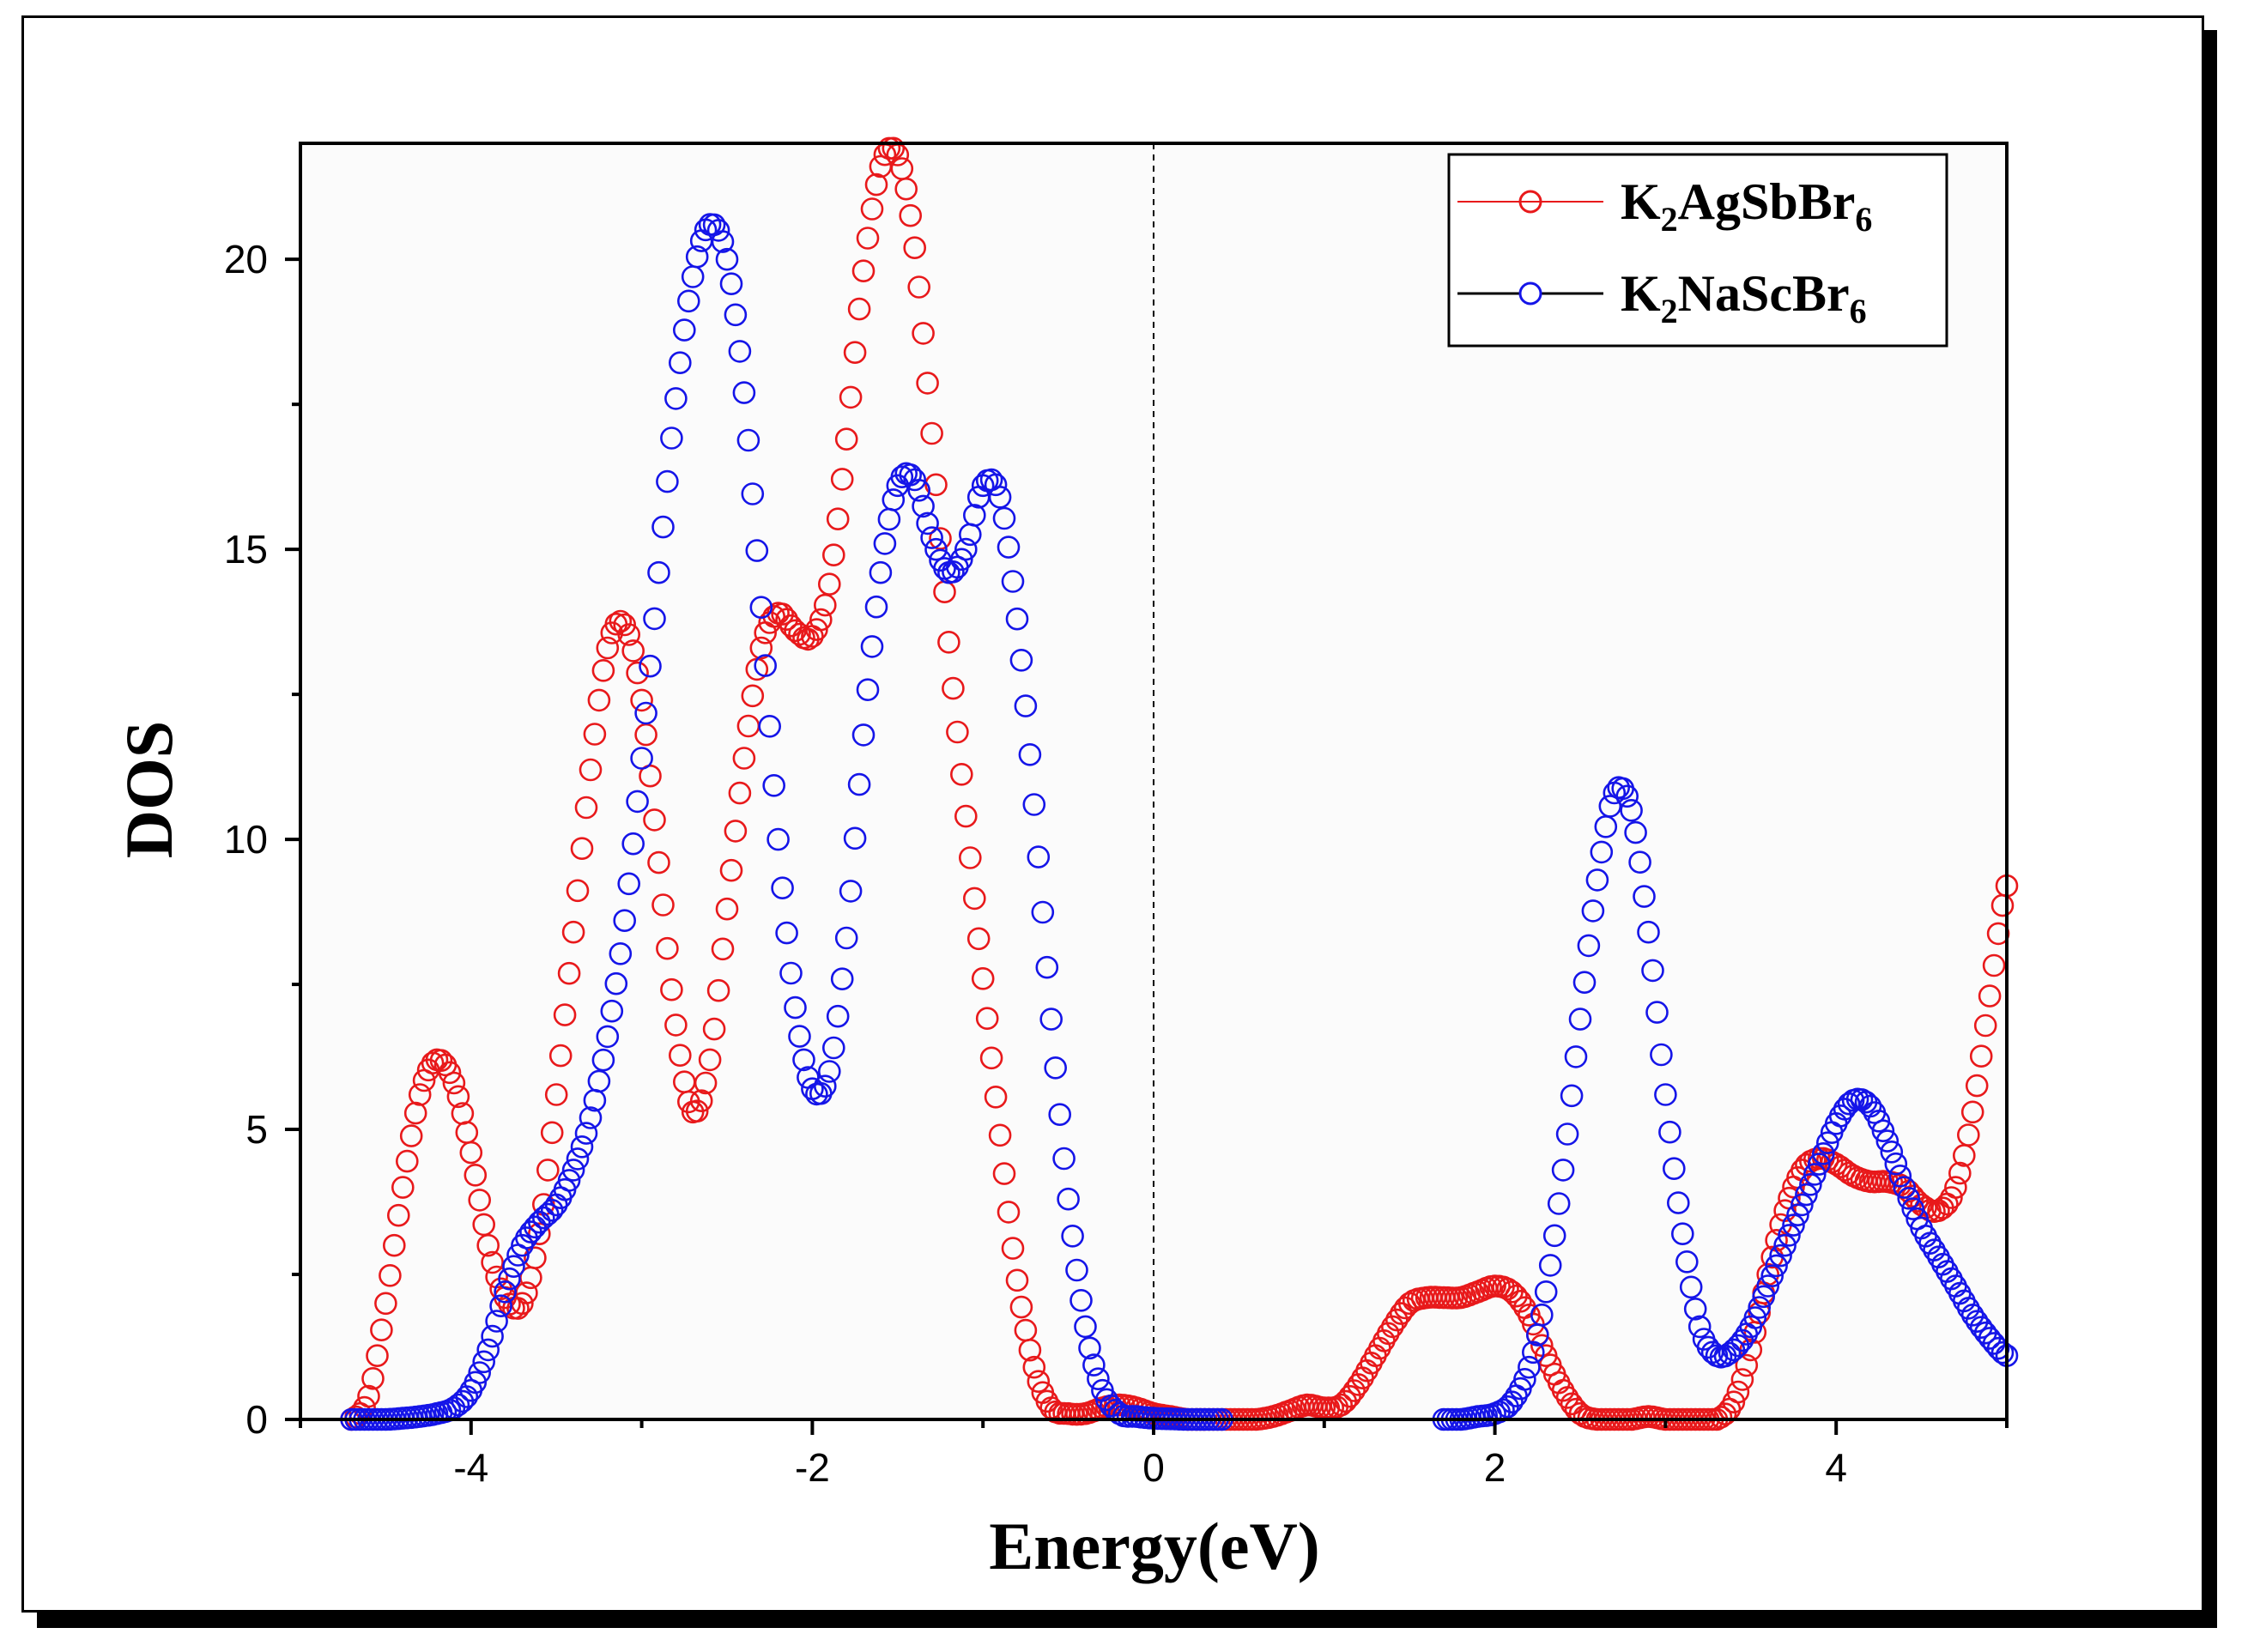 This screenshot has width=2254, height=1652. What do you see at coordinates (1530, 202) in the screenshot?
I see `legend-marker-k2agsbbr6` at bounding box center [1530, 202].